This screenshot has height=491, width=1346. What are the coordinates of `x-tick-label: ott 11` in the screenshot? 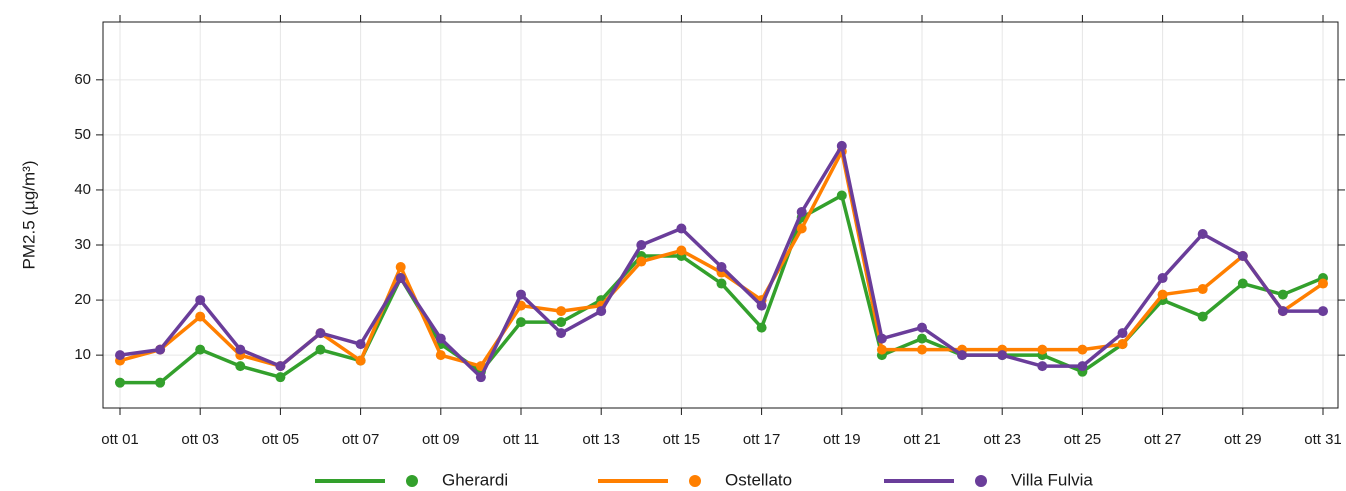 It's located at (521, 439).